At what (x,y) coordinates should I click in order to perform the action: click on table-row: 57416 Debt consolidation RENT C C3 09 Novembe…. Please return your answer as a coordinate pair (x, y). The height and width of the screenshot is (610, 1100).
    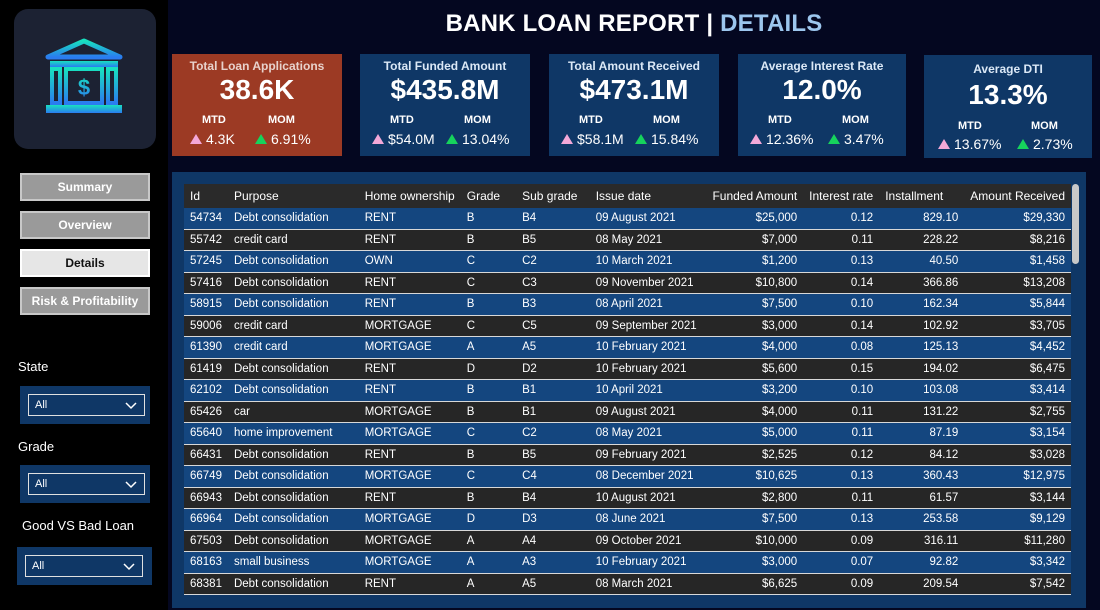
    Looking at the image, I should click on (627, 283).